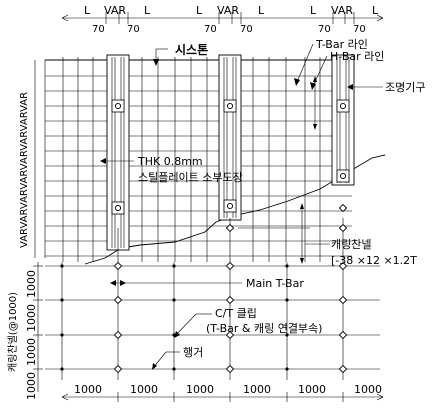 The width and height of the screenshot is (445, 409). What do you see at coordinates (315, 103) in the screenshot?
I see `tbar-spacing-dim` at bounding box center [315, 103].